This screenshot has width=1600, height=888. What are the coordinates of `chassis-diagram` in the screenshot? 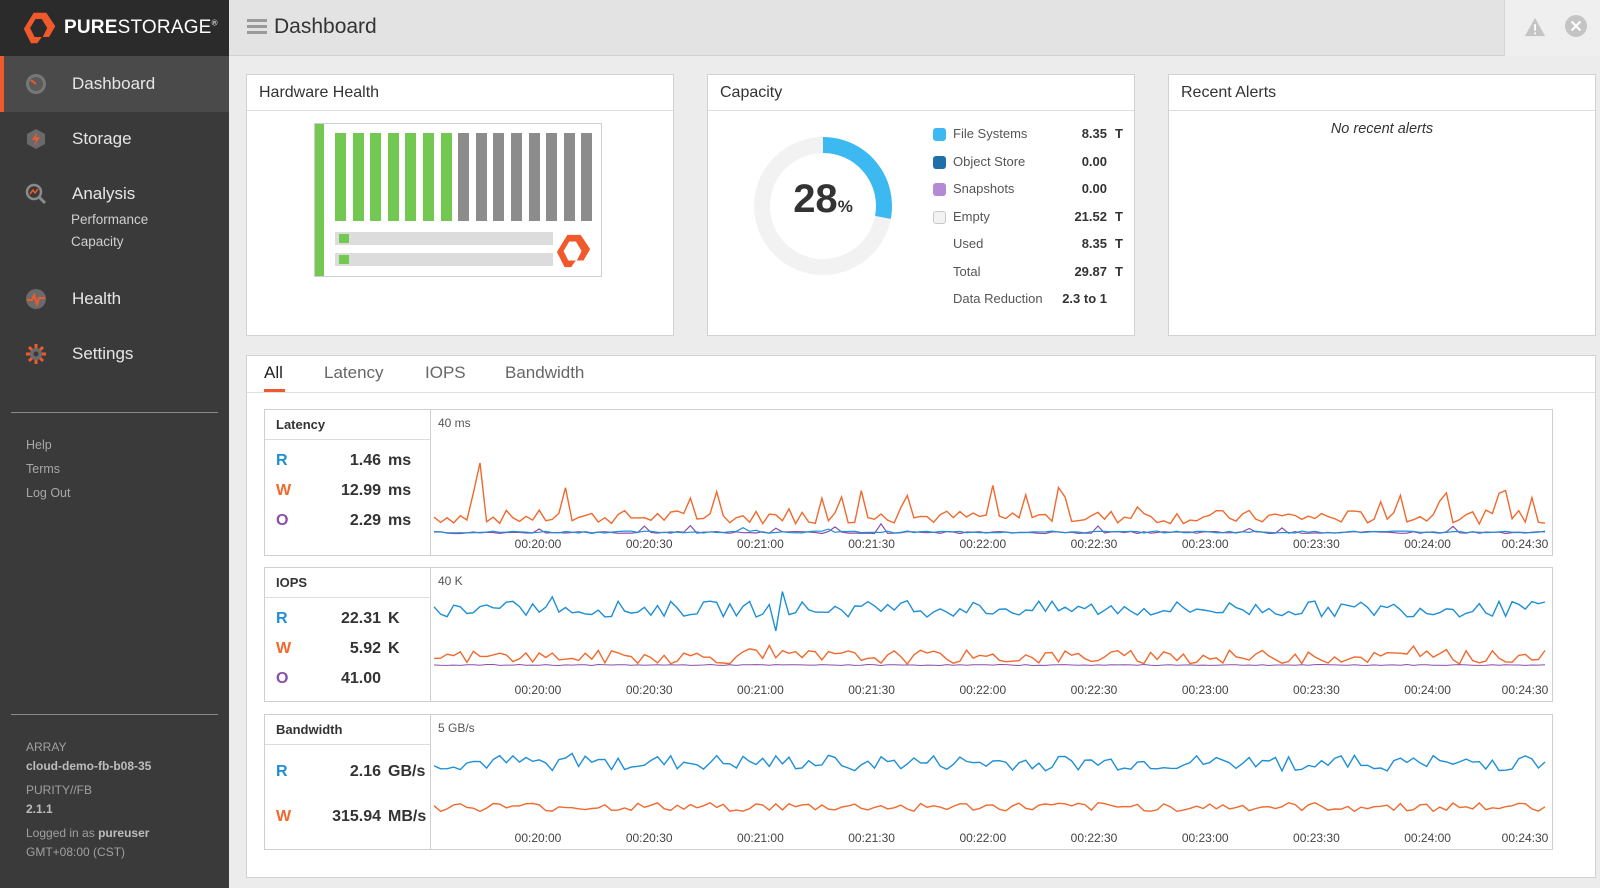 It's located at (458, 200).